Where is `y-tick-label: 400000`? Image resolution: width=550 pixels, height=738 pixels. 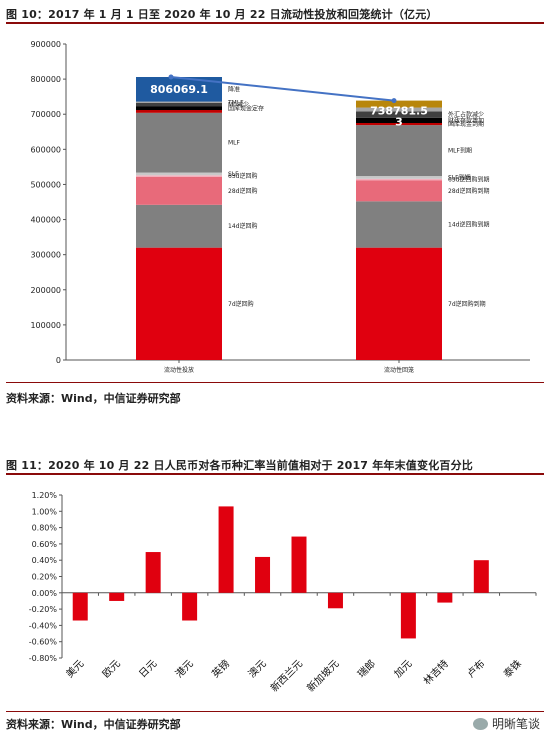 y-tick-label: 400000 is located at coordinates (45, 220).